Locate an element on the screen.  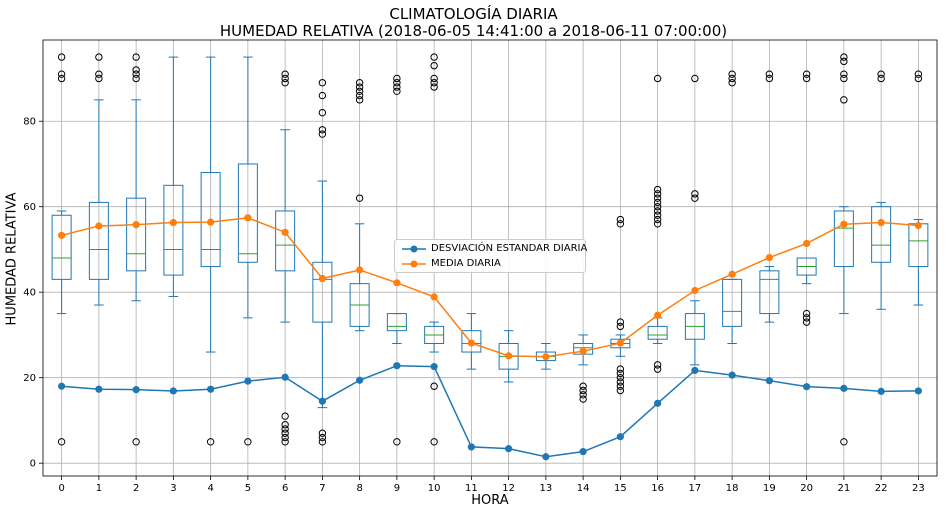
x-tick-label: 16 is located at coordinates (657, 488).